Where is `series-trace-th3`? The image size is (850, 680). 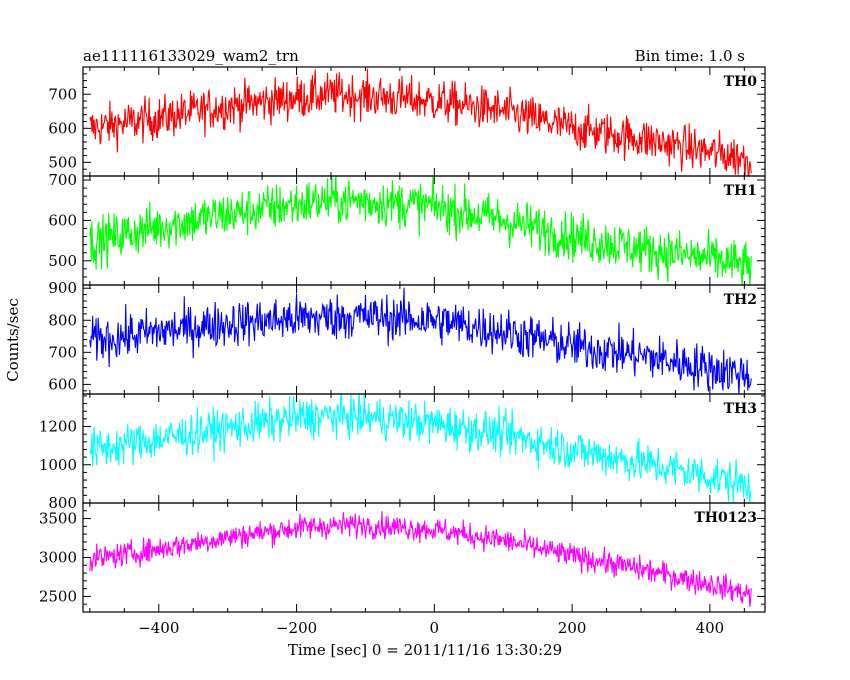 series-trace-th3 is located at coordinates (420, 448).